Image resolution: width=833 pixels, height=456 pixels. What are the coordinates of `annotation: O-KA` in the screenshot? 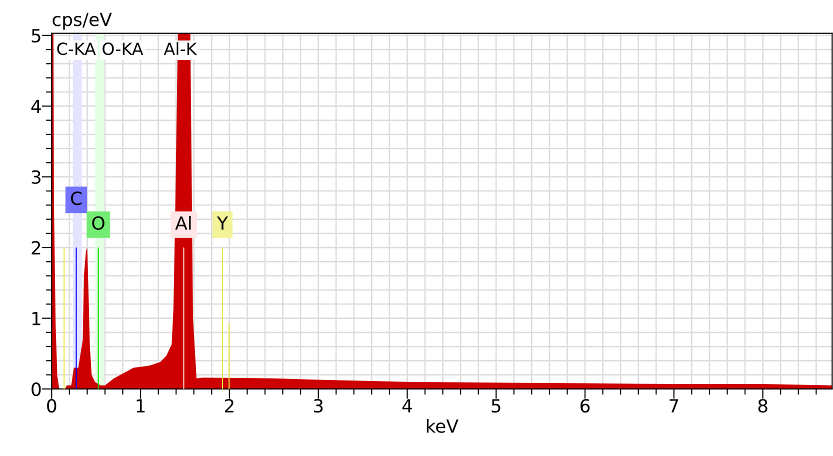 It's located at (123, 49).